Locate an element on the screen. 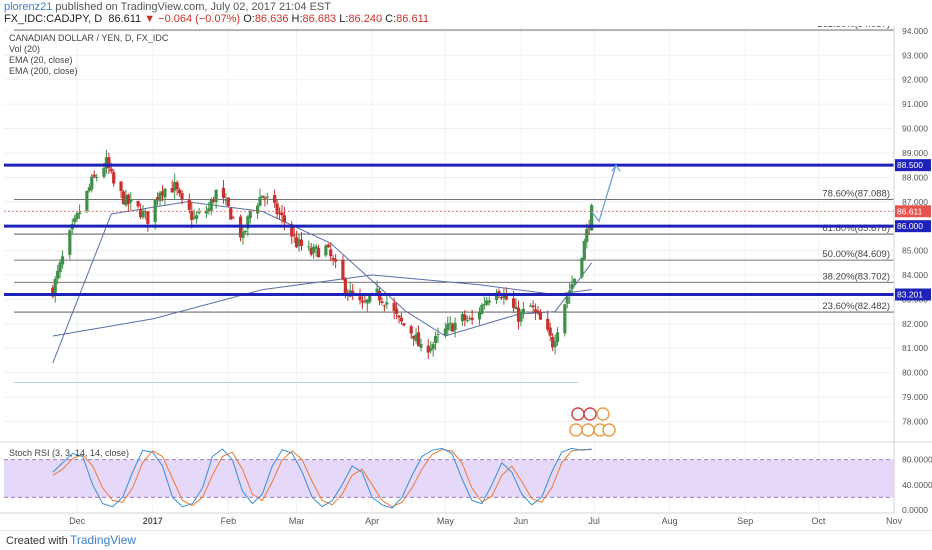  created-with-text: Created with is located at coordinates (37, 541).